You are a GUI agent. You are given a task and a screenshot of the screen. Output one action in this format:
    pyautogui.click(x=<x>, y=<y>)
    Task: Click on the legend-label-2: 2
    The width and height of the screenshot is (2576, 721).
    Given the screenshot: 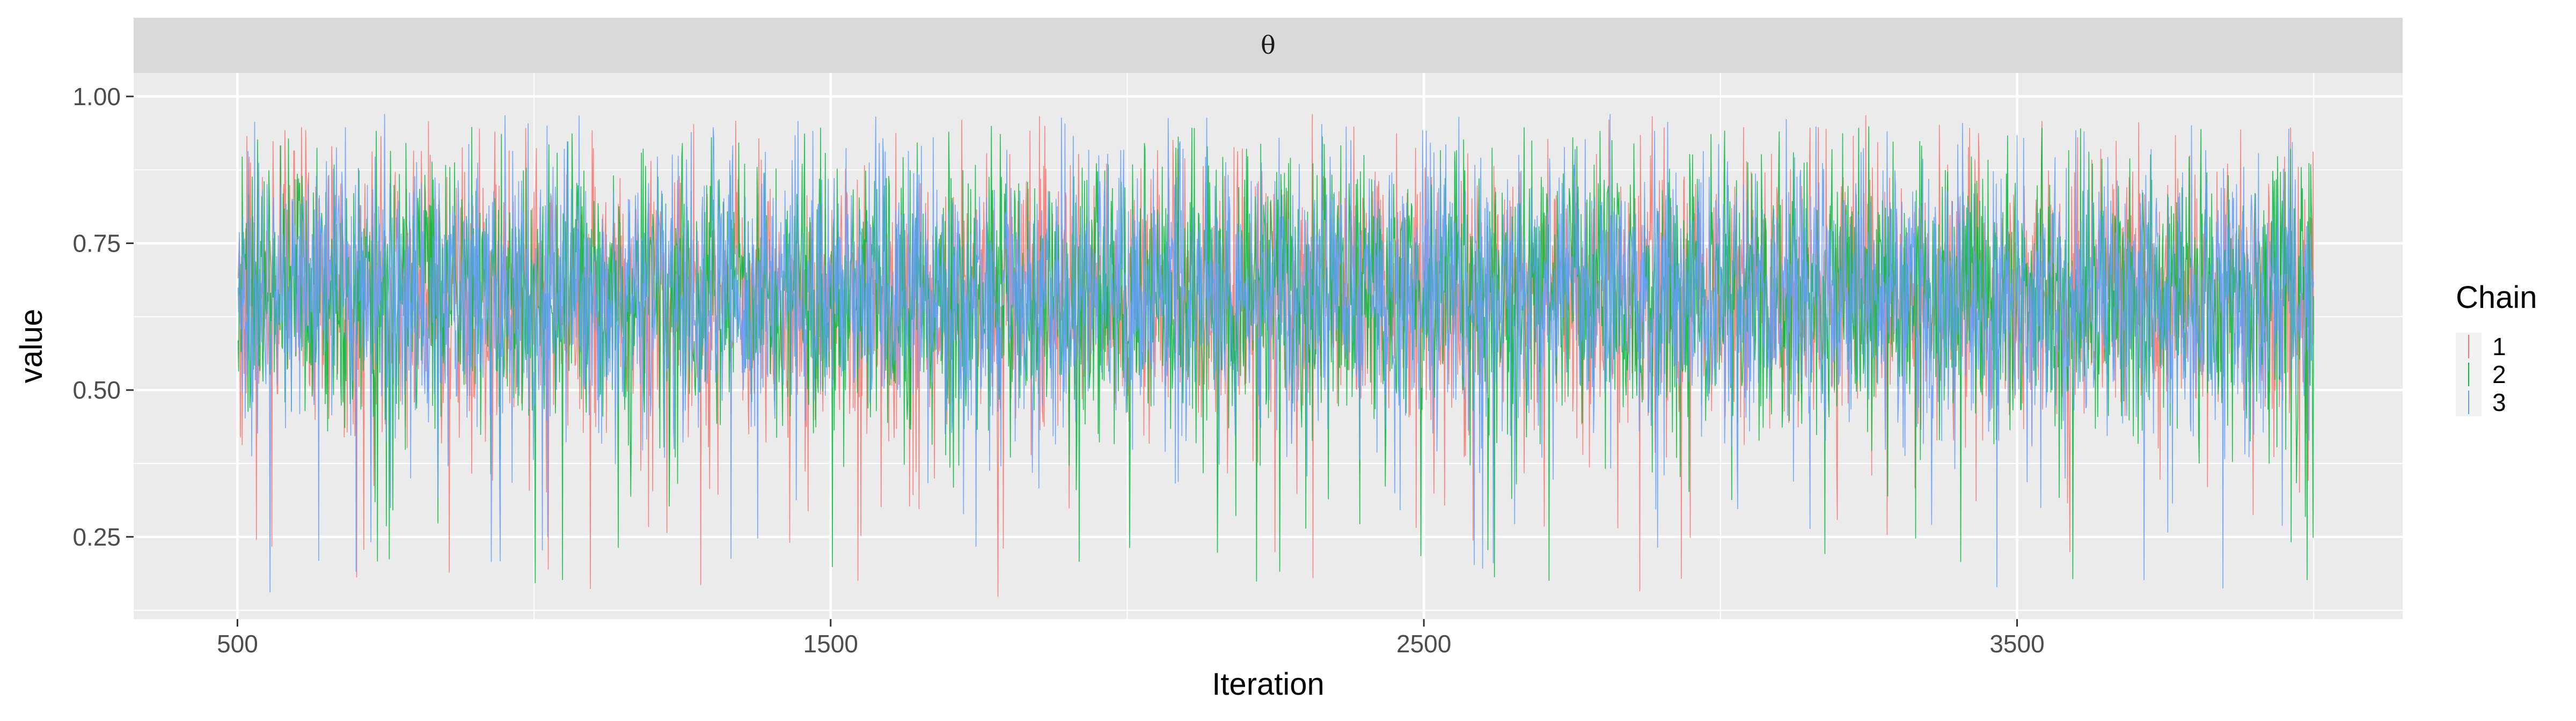 What is the action you would take?
    pyautogui.click(x=2499, y=374)
    